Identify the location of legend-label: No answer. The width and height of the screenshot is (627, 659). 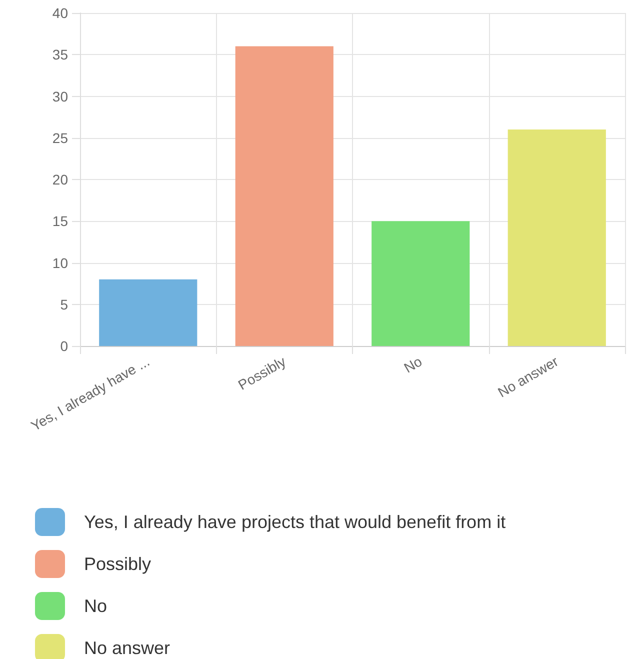
(127, 648).